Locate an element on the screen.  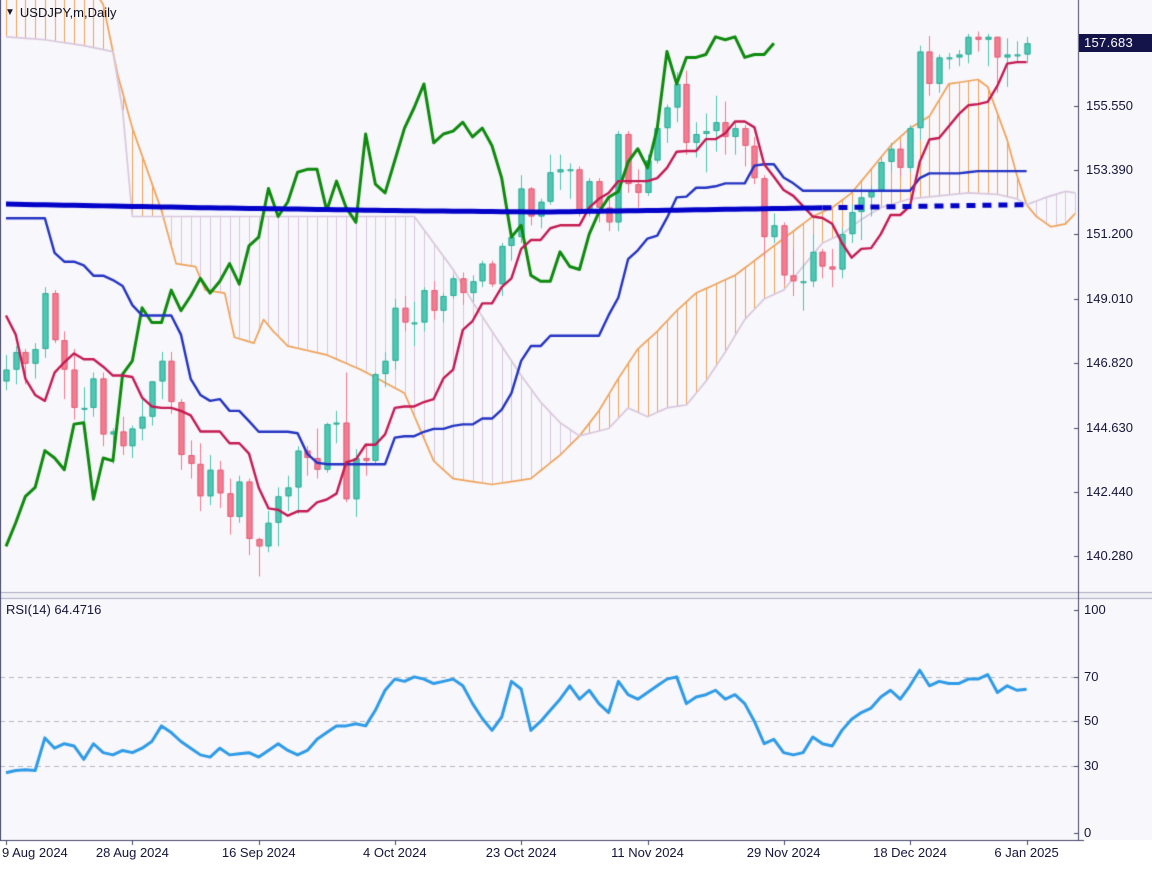
date-tick-label: 4 Oct 2024 is located at coordinates (394, 852).